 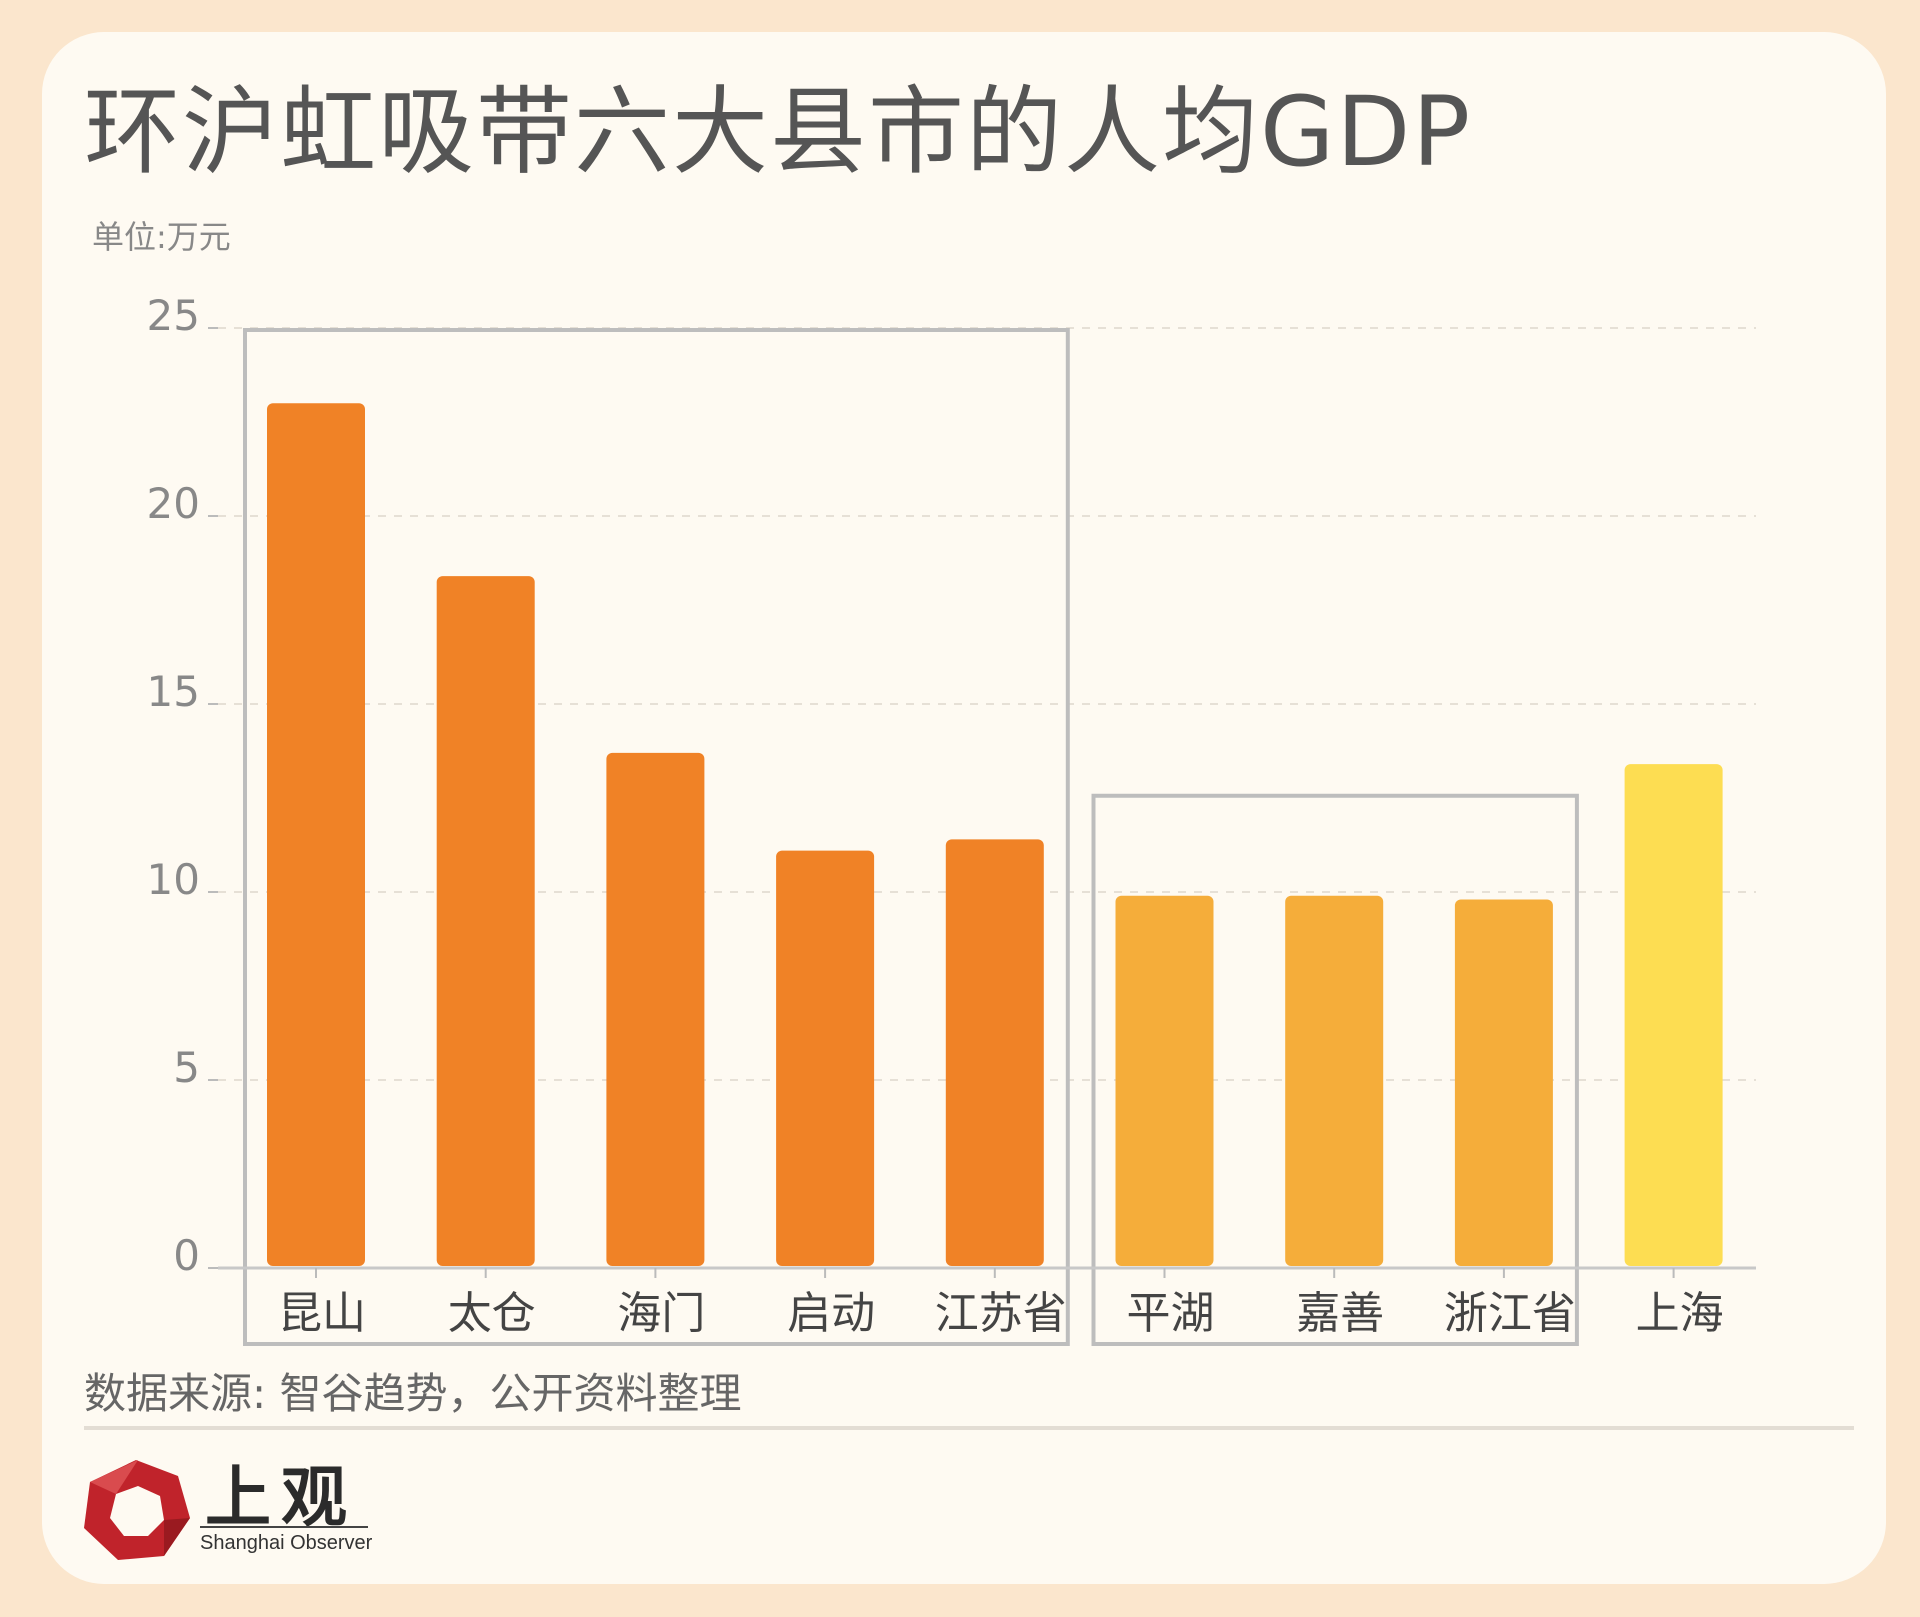 What do you see at coordinates (1171, 1313) in the screenshot?
I see `x-tick-label: 平湖` at bounding box center [1171, 1313].